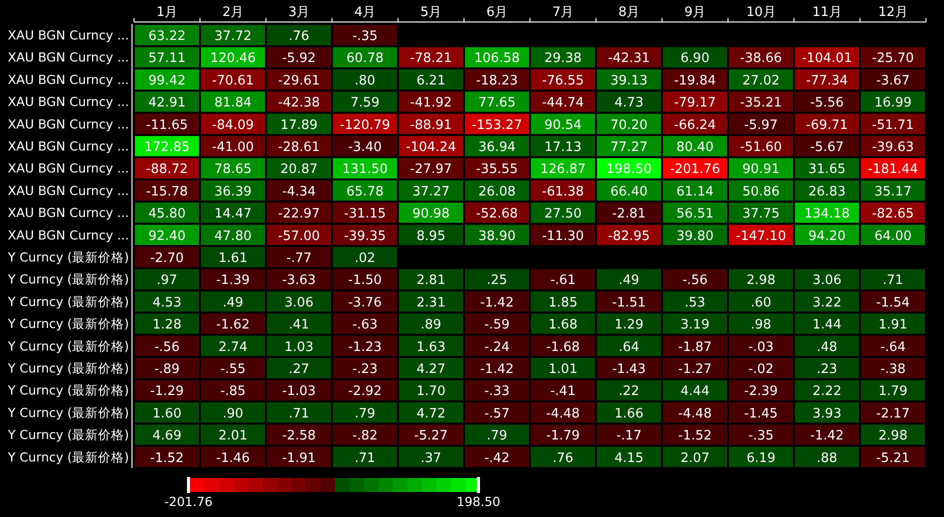 This screenshot has height=517, width=944. What do you see at coordinates (299, 414) in the screenshot?
I see `data-label: .71` at bounding box center [299, 414].